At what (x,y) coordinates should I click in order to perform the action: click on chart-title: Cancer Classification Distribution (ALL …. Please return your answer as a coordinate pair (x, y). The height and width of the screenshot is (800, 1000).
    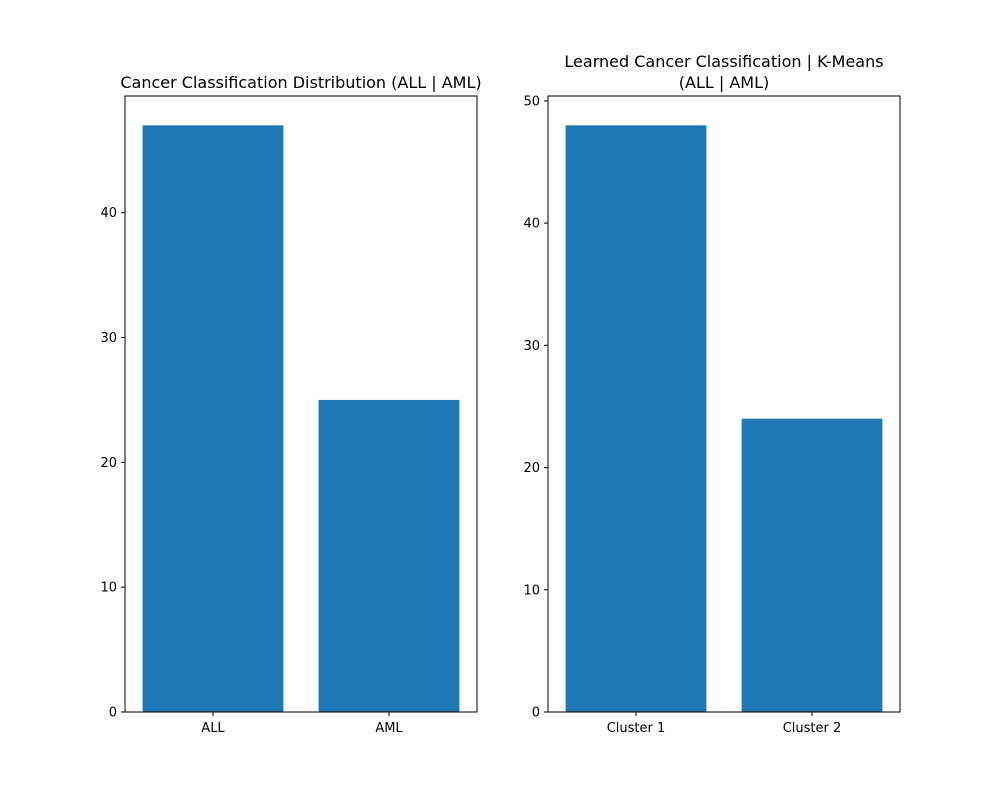
    Looking at the image, I should click on (300, 82).